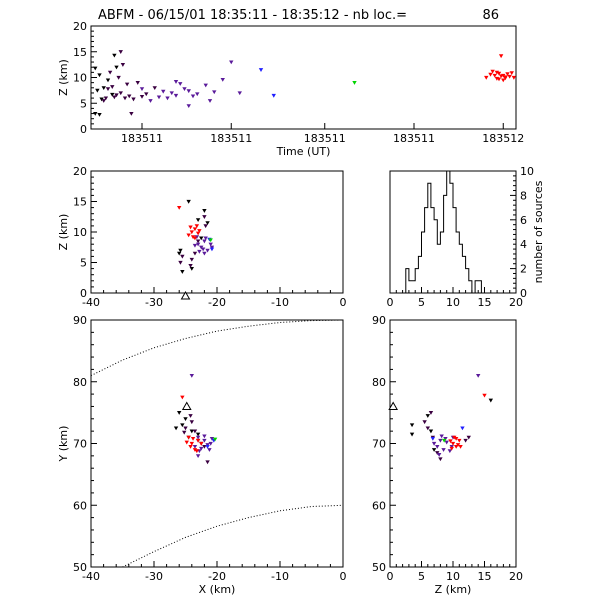  What do you see at coordinates (485, 576) in the screenshot?
I see `x-tick-label: 15` at bounding box center [485, 576].